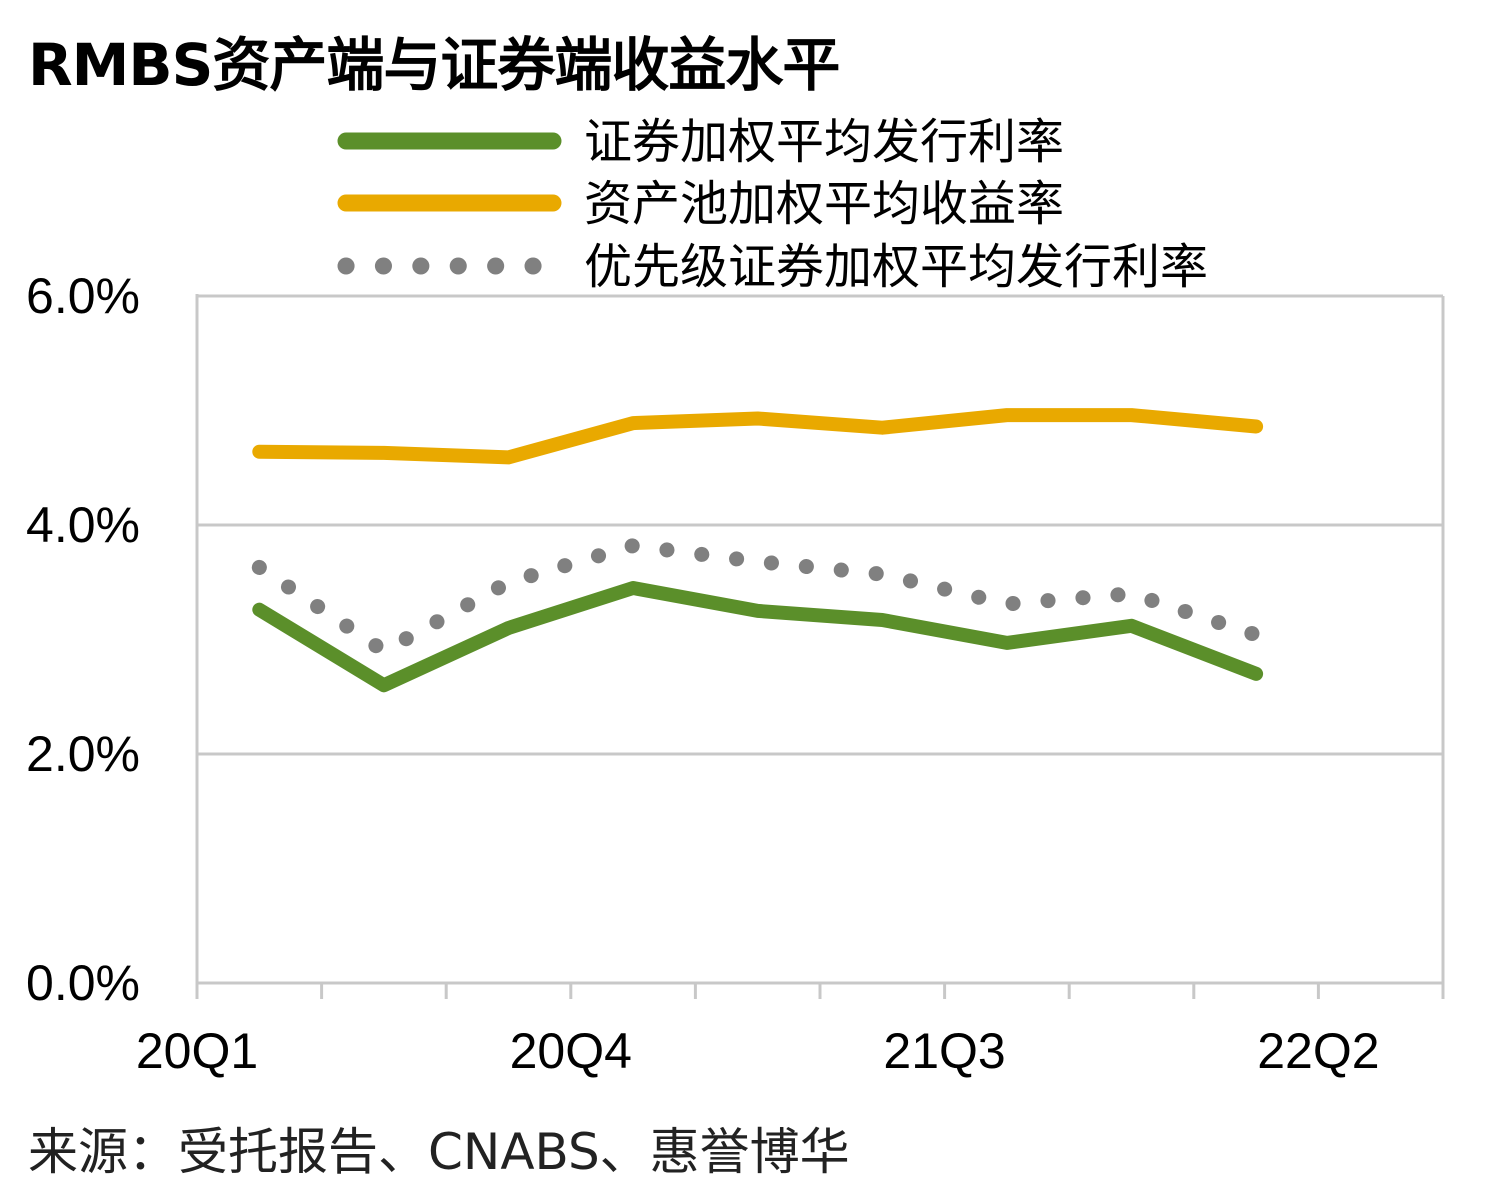 This screenshot has width=1492, height=1184. I want to click on y-tick-label: 2.0%, so click(83, 754).